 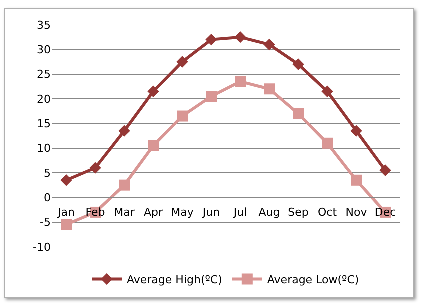 I want to click on x-tick-label: Aug, so click(x=269, y=212).